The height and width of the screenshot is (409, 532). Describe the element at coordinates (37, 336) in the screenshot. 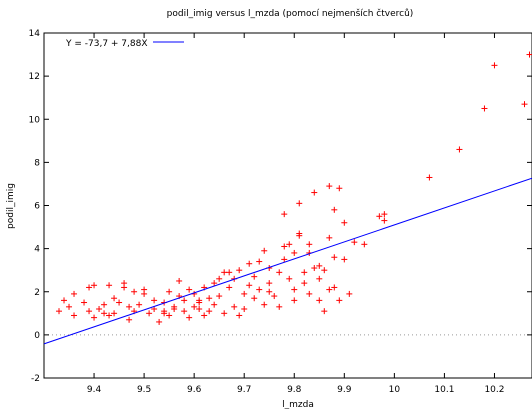

I see `y-tick-label: 0` at that location.